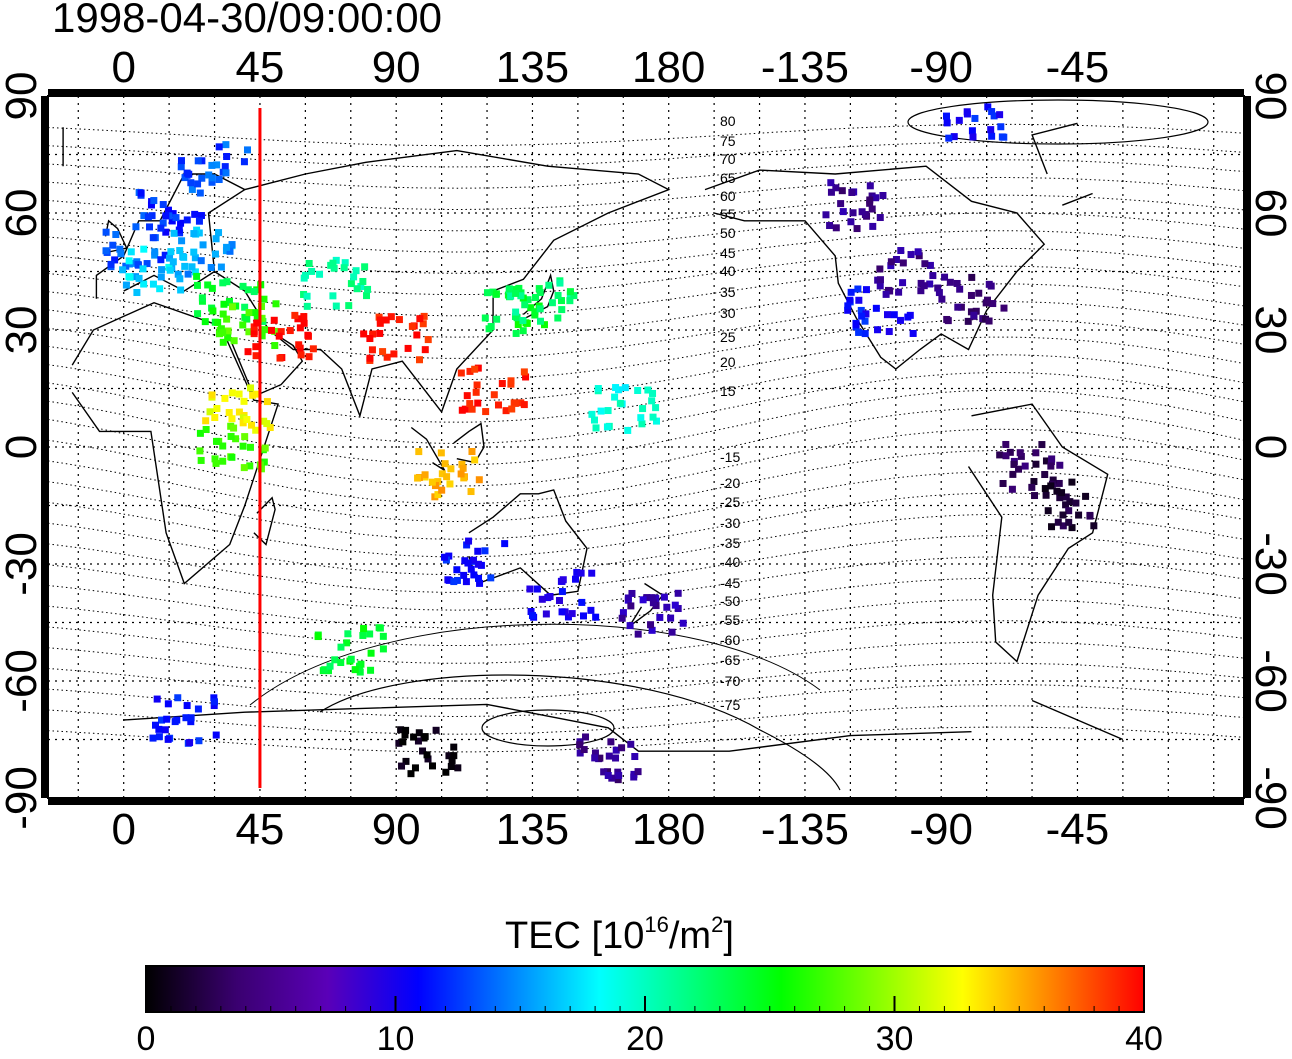 The image size is (1292, 1059). What do you see at coordinates (619, 934) in the screenshot?
I see `colorbar-title: TEC [1016/m2]` at bounding box center [619, 934].